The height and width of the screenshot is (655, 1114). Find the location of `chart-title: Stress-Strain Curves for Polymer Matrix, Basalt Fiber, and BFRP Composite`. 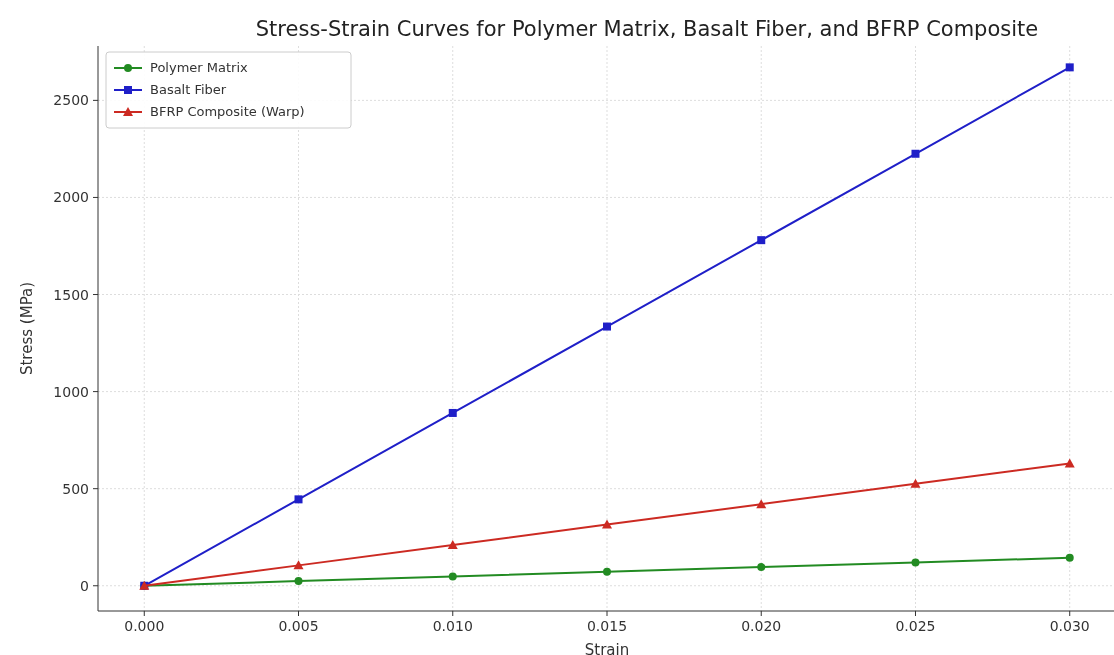

chart-title: Stress-Strain Curves for Polymer Matrix, Basalt Fiber, and BFRP Composite is located at coordinates (647, 29).